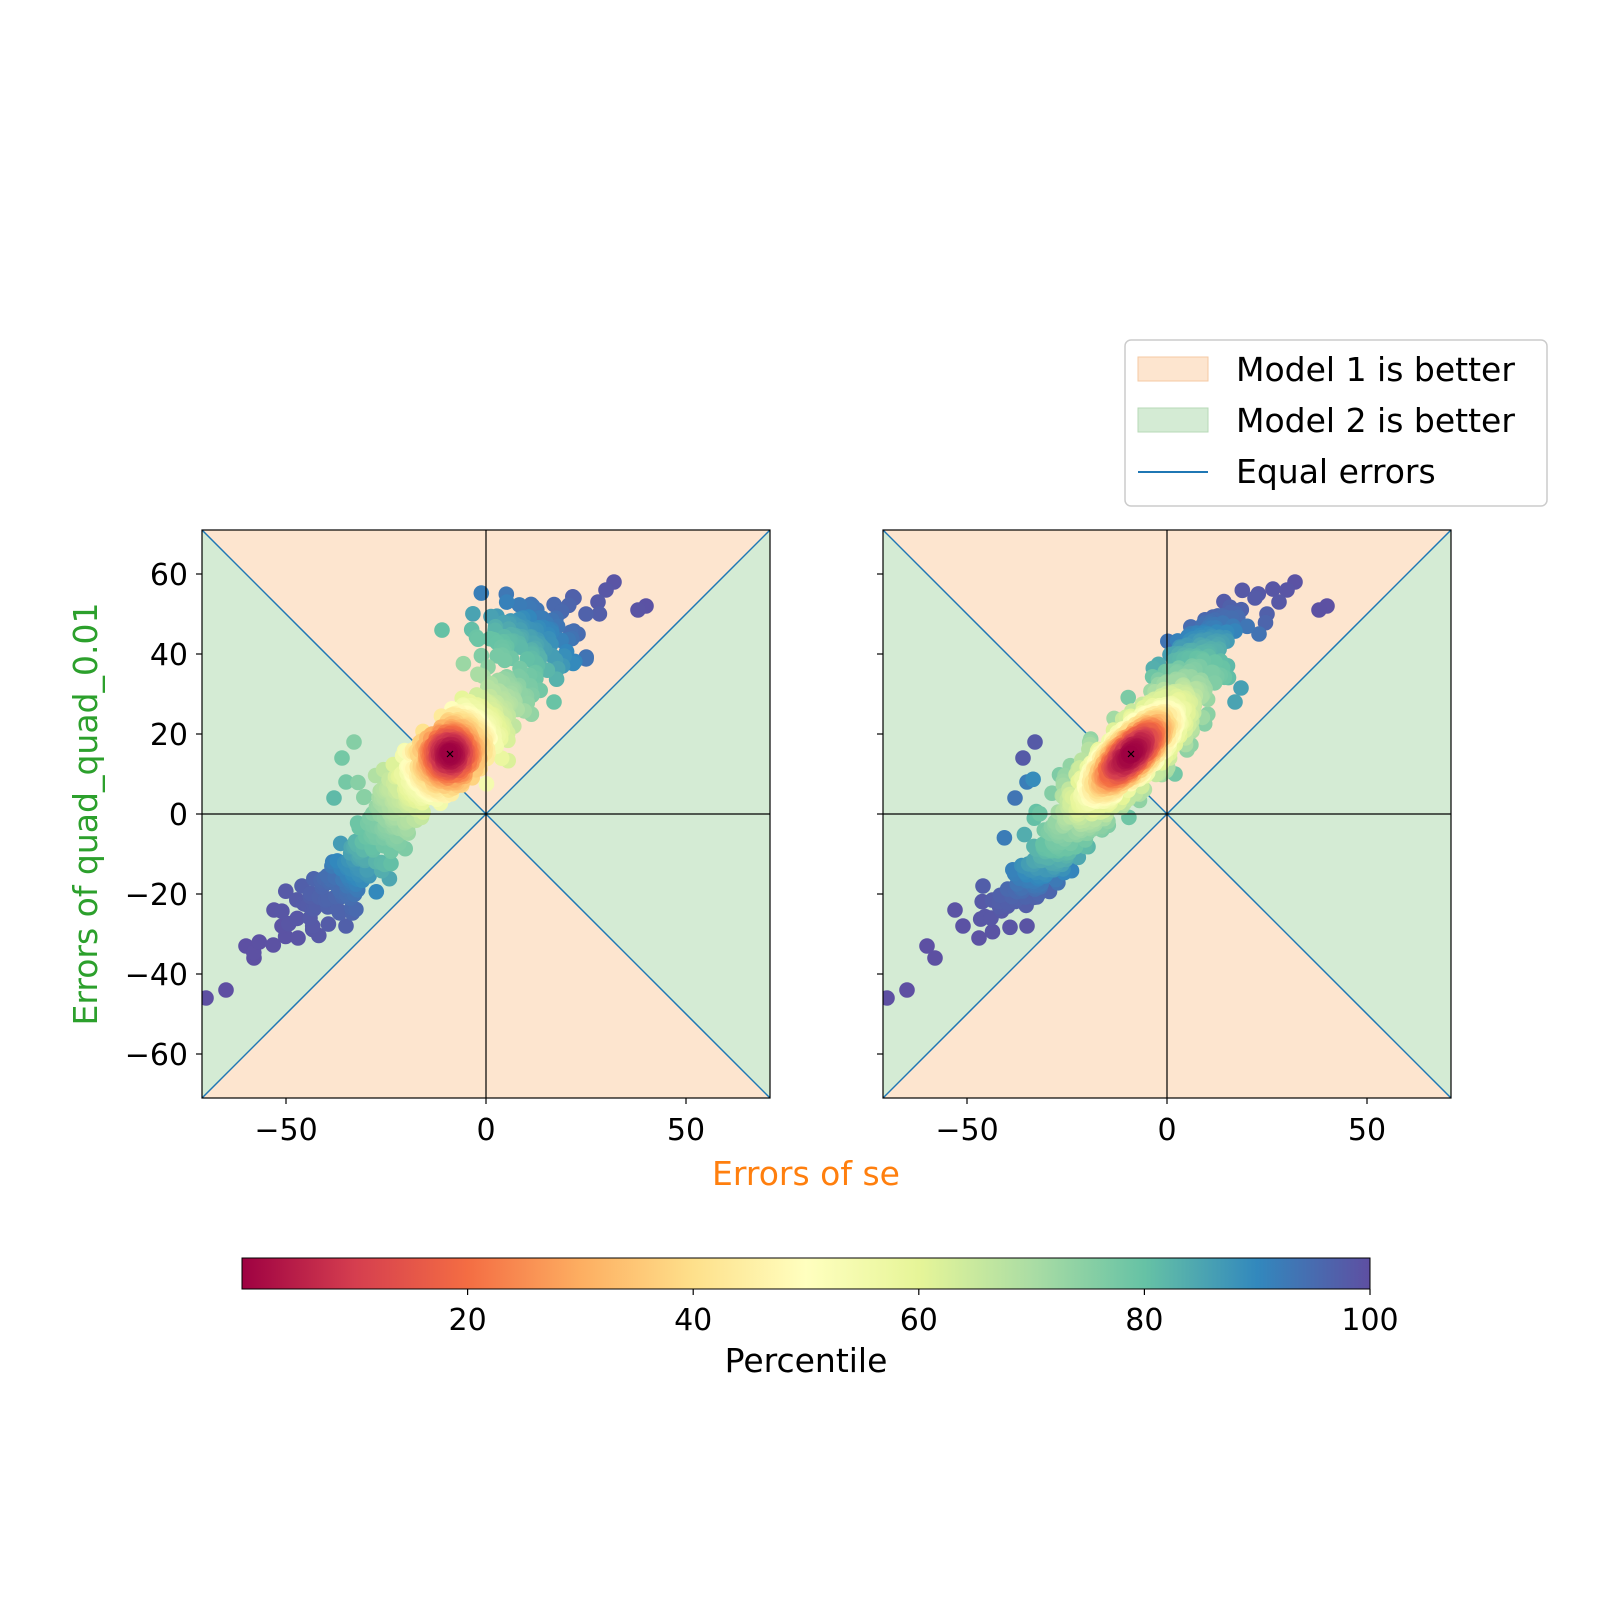 This screenshot has width=1600, height=1600. What do you see at coordinates (693, 1320) in the screenshot?
I see `colorbar-tick-label: 40` at bounding box center [693, 1320].